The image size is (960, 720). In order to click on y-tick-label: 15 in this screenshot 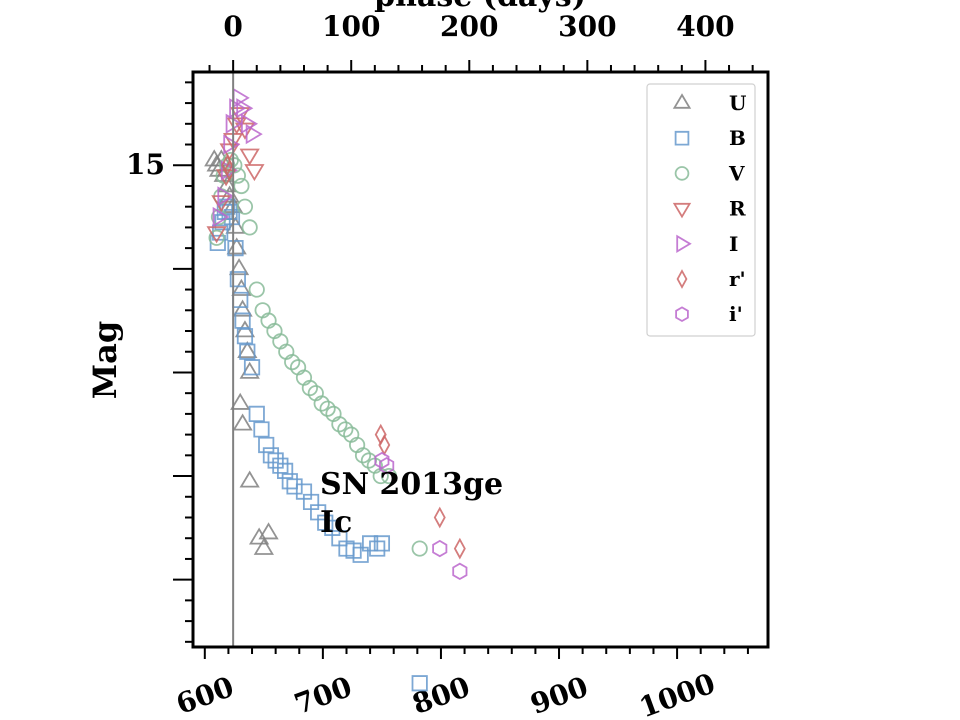, I will do `click(145, 164)`.